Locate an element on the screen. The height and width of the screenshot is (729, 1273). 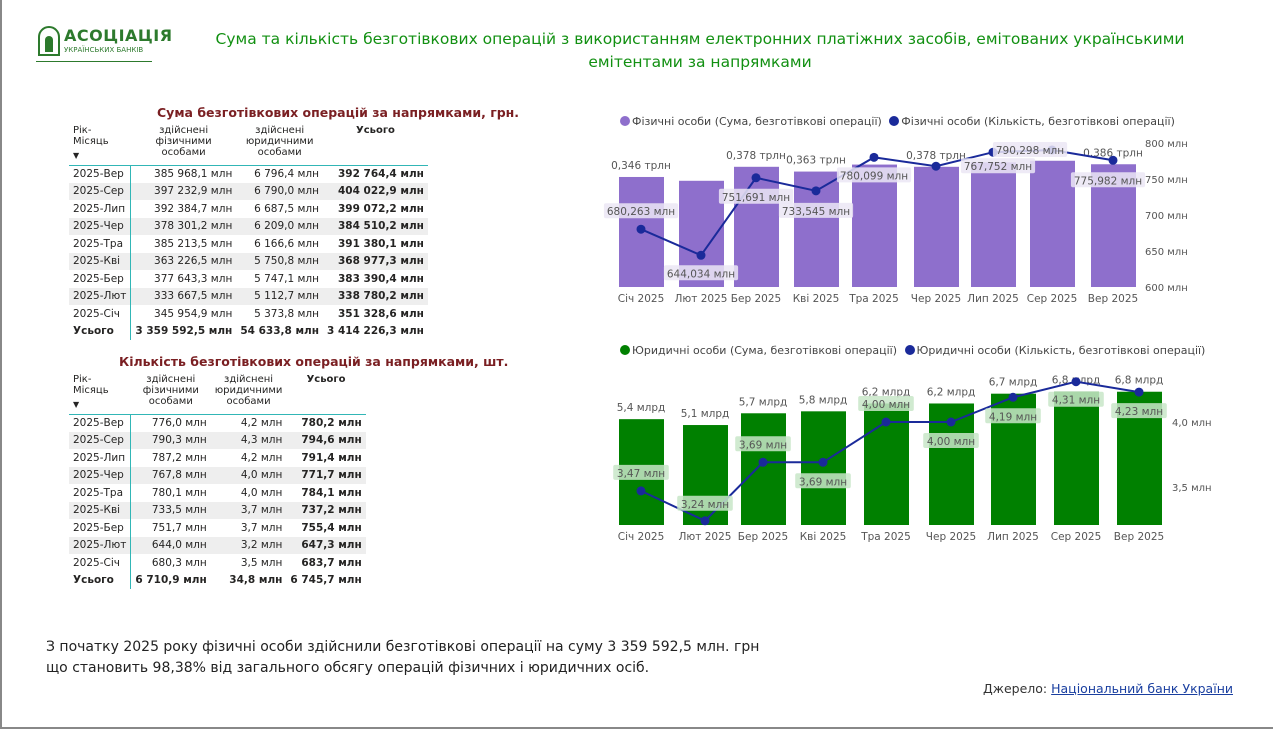
table-cell: 2025-Бер is located at coordinates (100, 528).